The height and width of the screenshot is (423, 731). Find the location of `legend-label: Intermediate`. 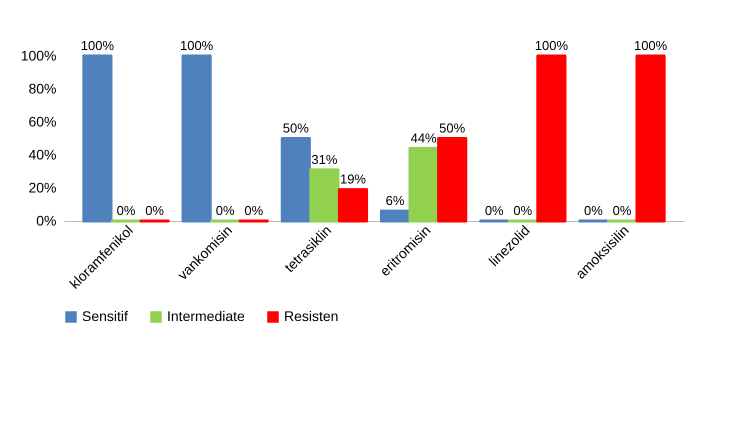

legend-label: Intermediate is located at coordinates (206, 316).